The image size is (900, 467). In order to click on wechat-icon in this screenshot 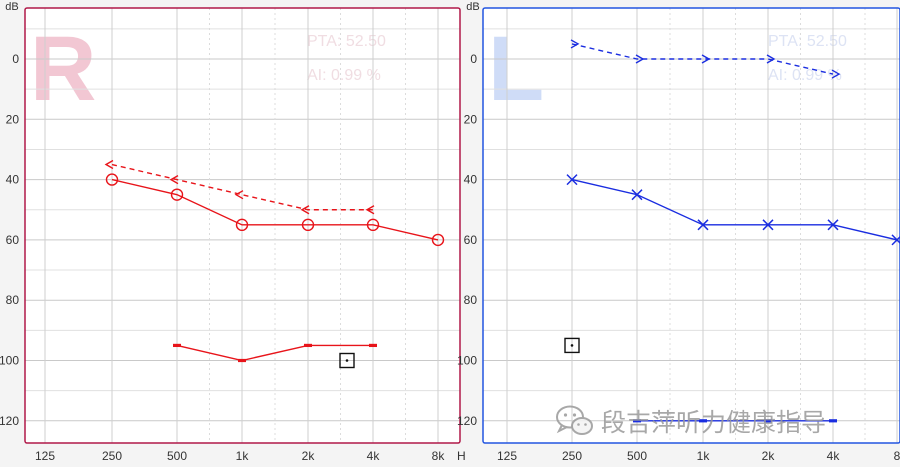, I will do `click(574, 420)`.